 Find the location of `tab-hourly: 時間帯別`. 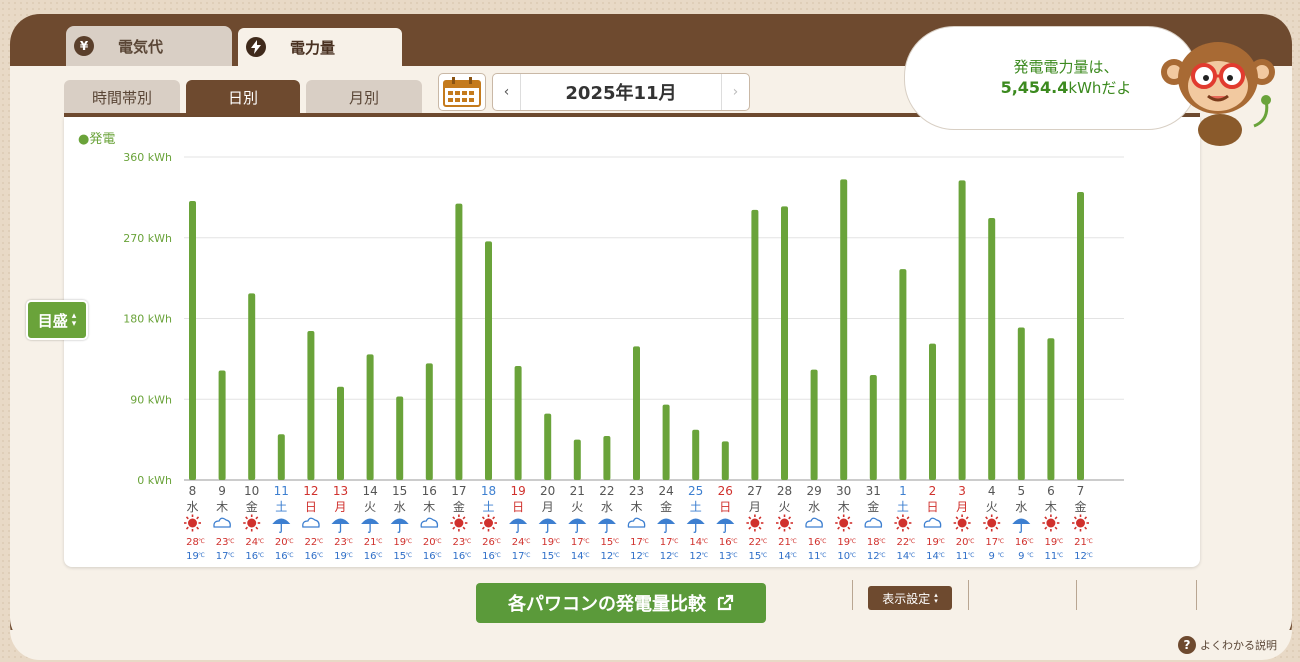

tab-hourly: 時間帯別 is located at coordinates (122, 97).